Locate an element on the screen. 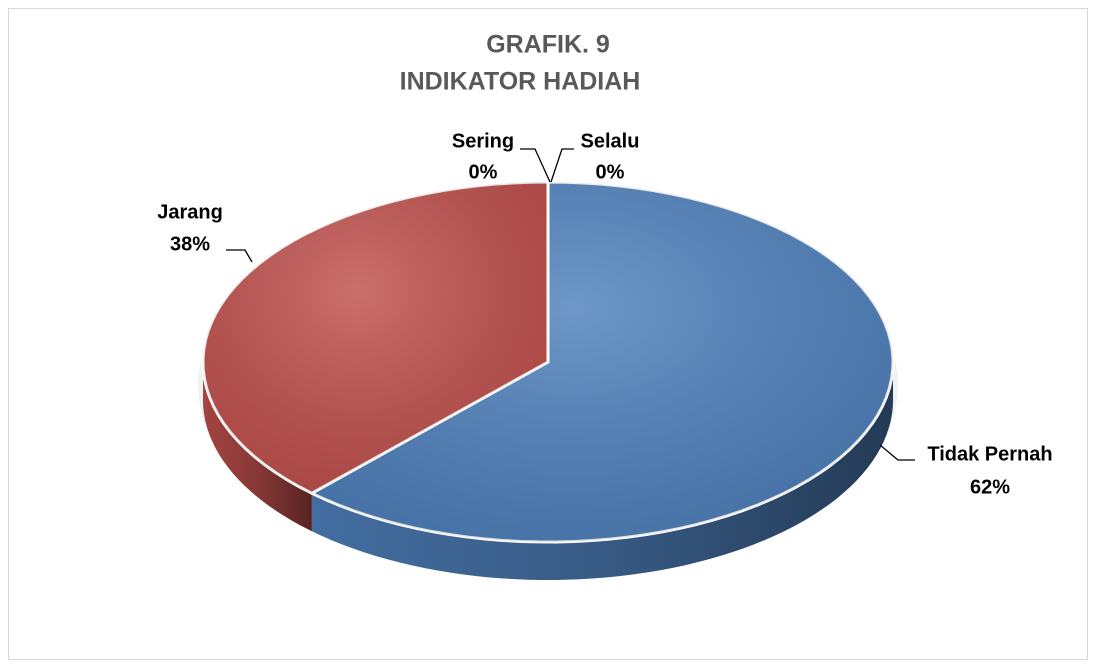  category-label: Tidak Pernah is located at coordinates (989, 454).